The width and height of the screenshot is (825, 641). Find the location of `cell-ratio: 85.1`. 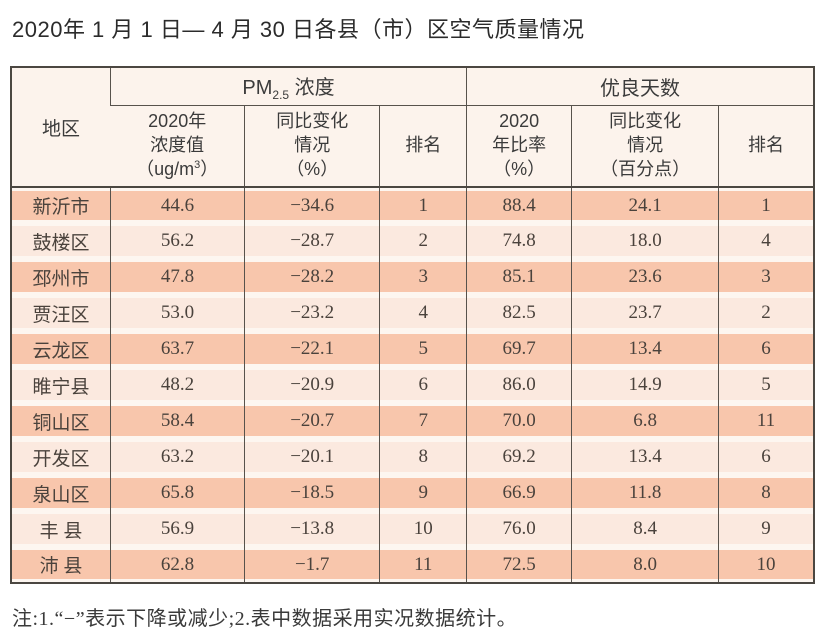

cell-ratio: 85.1 is located at coordinates (519, 277).